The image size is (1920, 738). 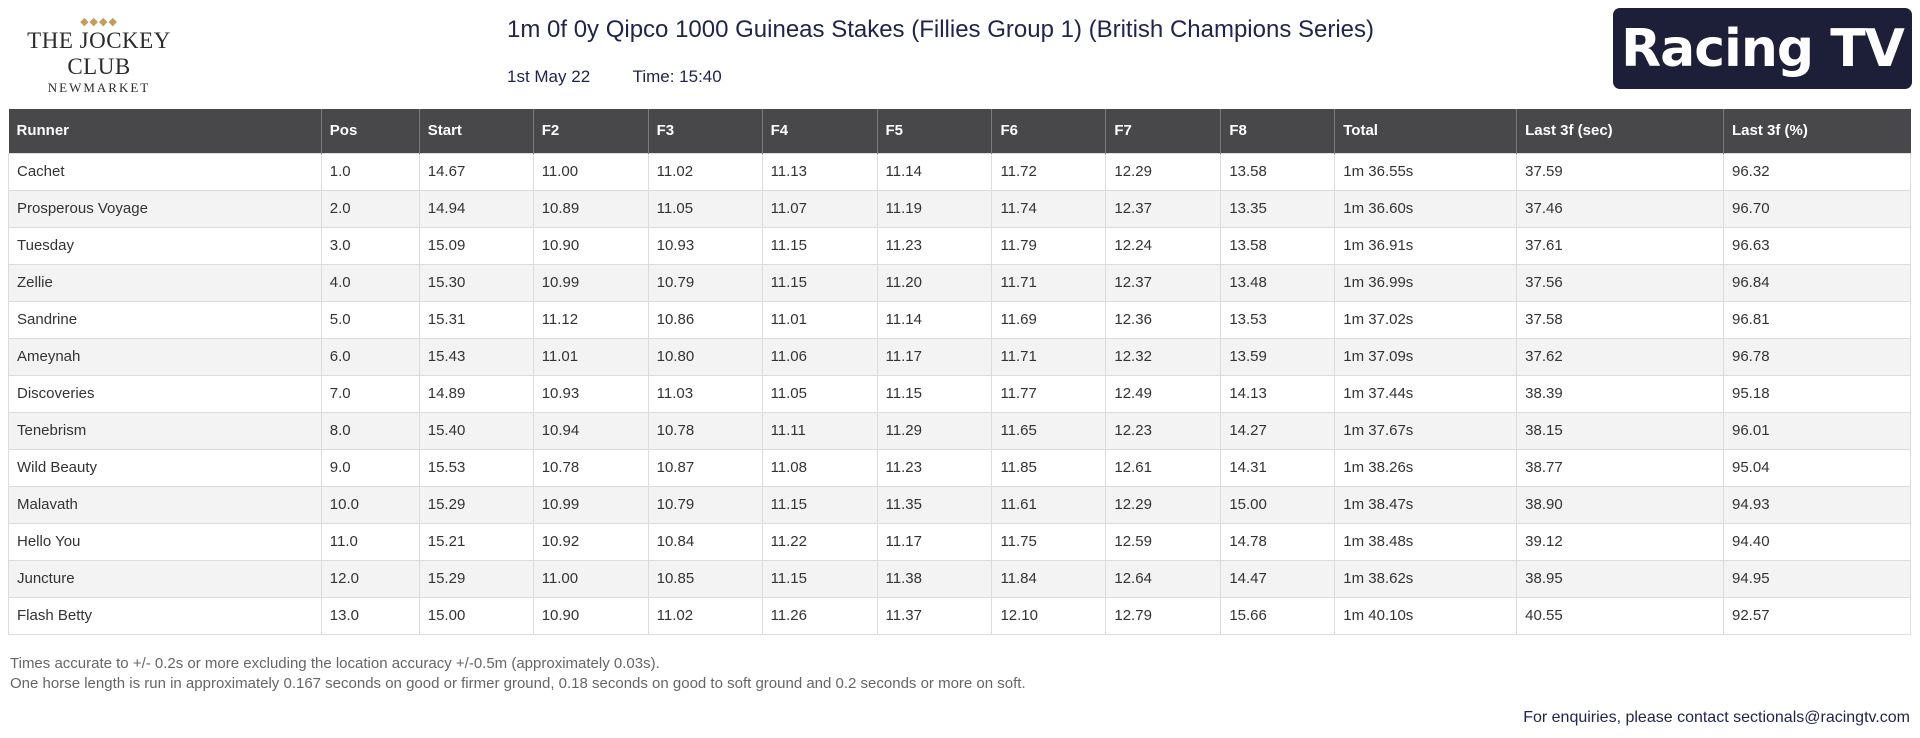 I want to click on table-cell: 37.56, so click(x=1620, y=282).